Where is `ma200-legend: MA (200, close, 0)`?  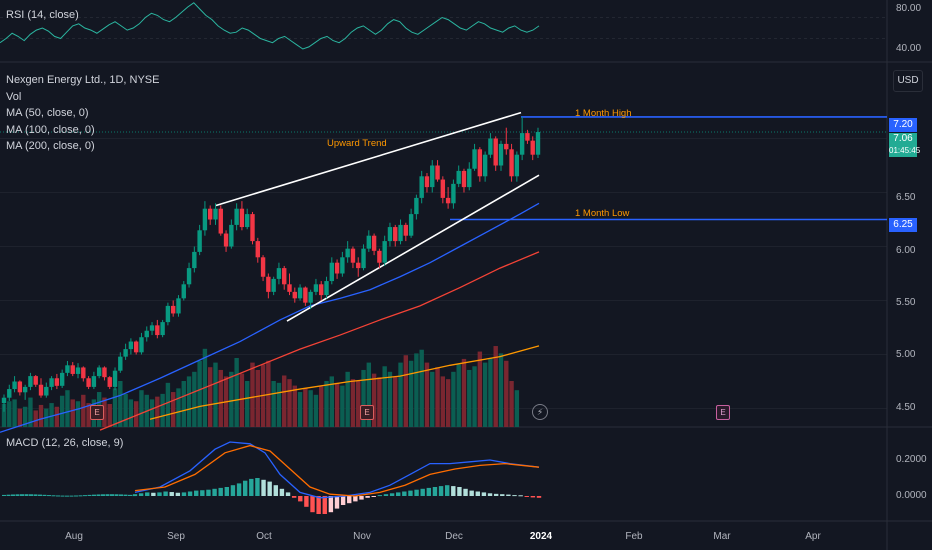 ma200-legend: MA (200, close, 0) is located at coordinates (50, 146).